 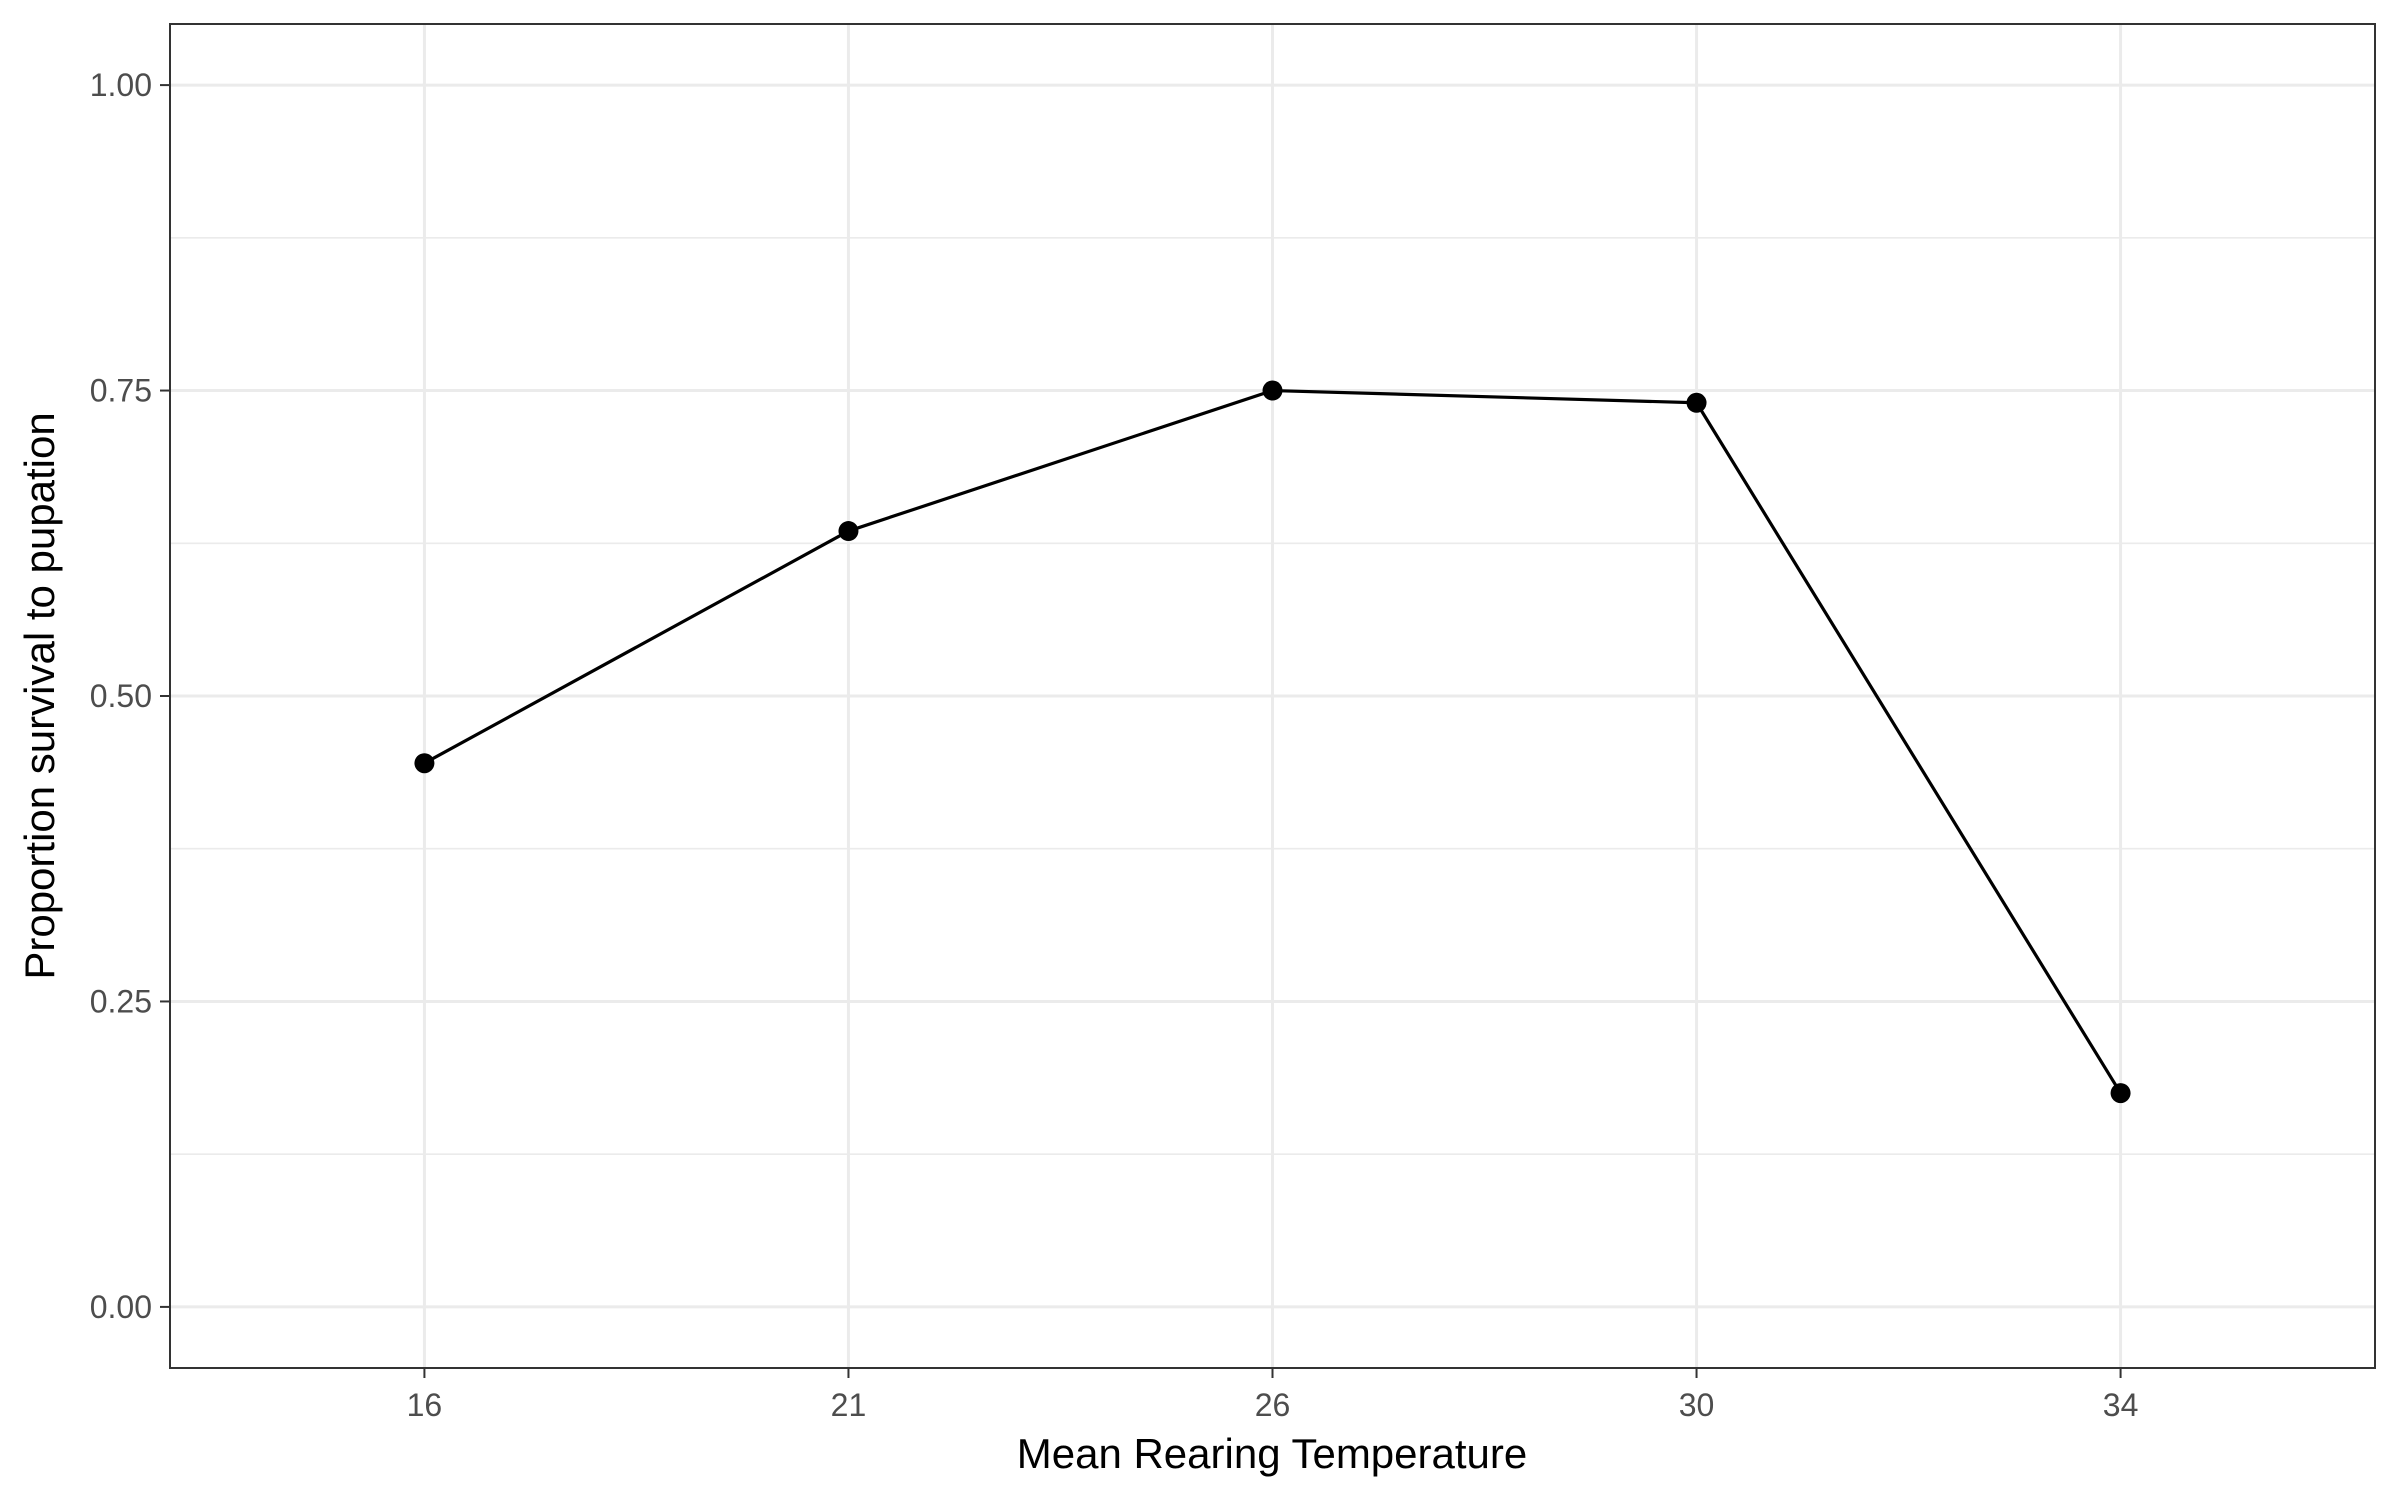 I want to click on y-axis-title: Proportion survival to pupation, so click(x=39, y=695).